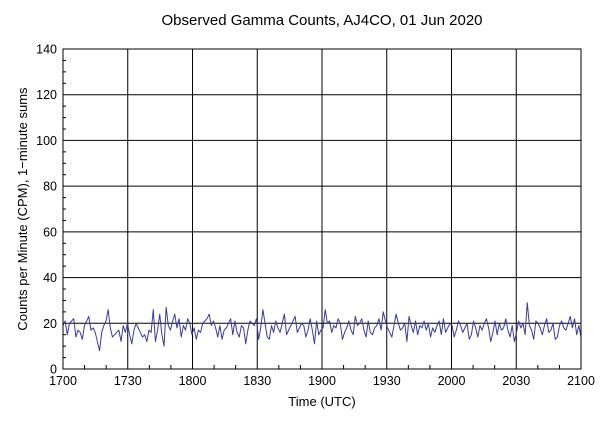 The height and width of the screenshot is (428, 600). Describe the element at coordinates (516, 381) in the screenshot. I see `x-tick-label: 2030` at that location.